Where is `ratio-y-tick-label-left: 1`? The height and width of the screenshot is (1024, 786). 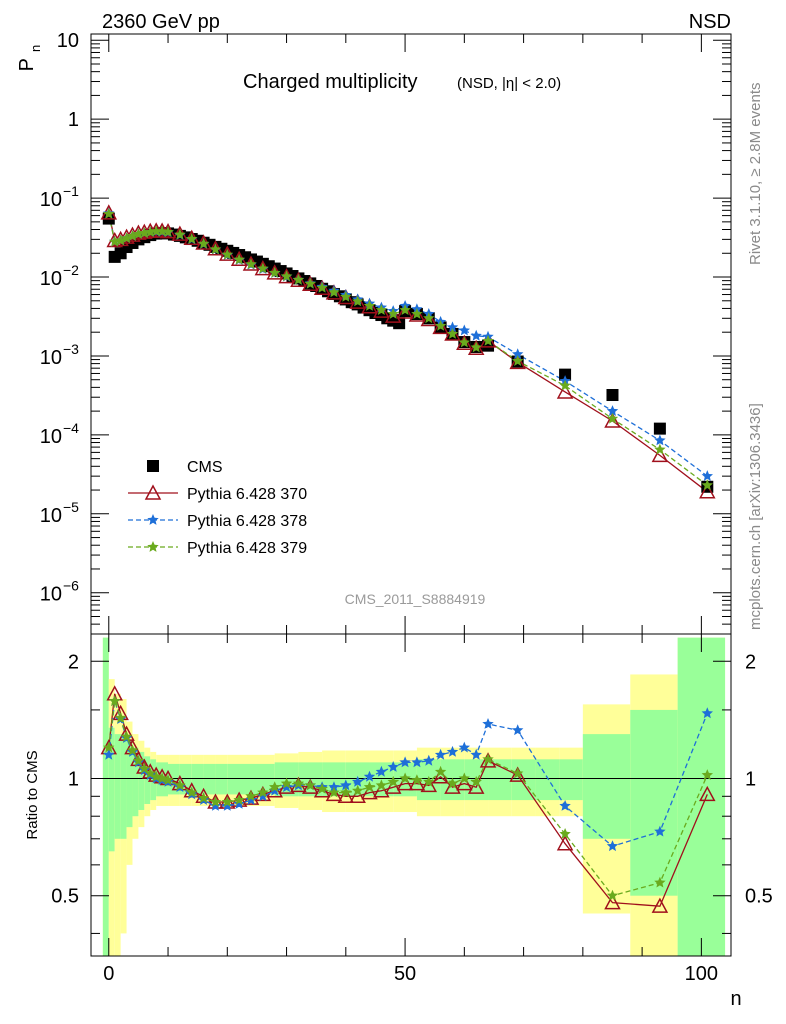
ratio-y-tick-label-left: 1 is located at coordinates (73, 779).